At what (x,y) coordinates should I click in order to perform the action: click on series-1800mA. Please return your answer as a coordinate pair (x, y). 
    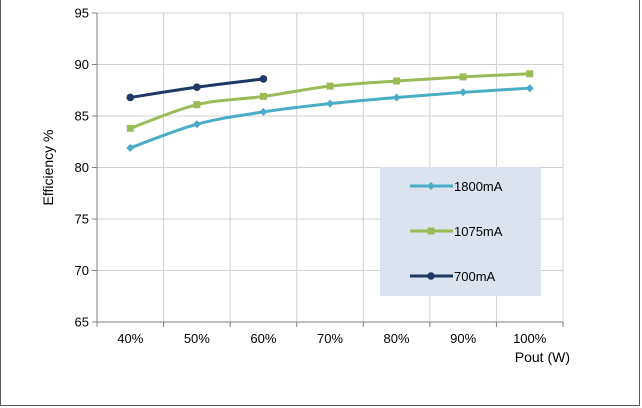
    Looking at the image, I should click on (330, 118).